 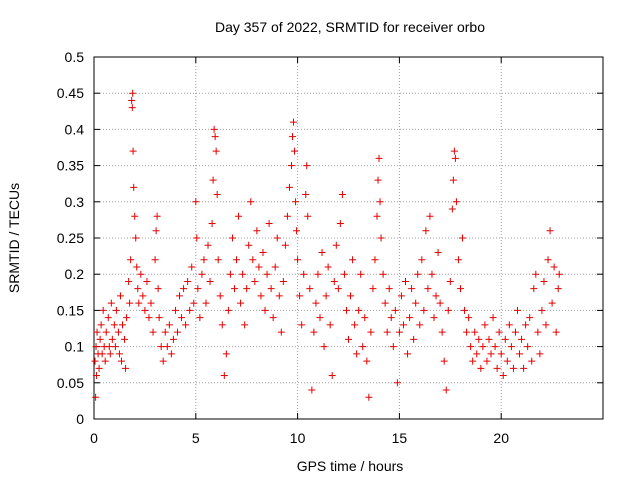 I want to click on y-tick-label: 0.2, so click(x=75, y=274).